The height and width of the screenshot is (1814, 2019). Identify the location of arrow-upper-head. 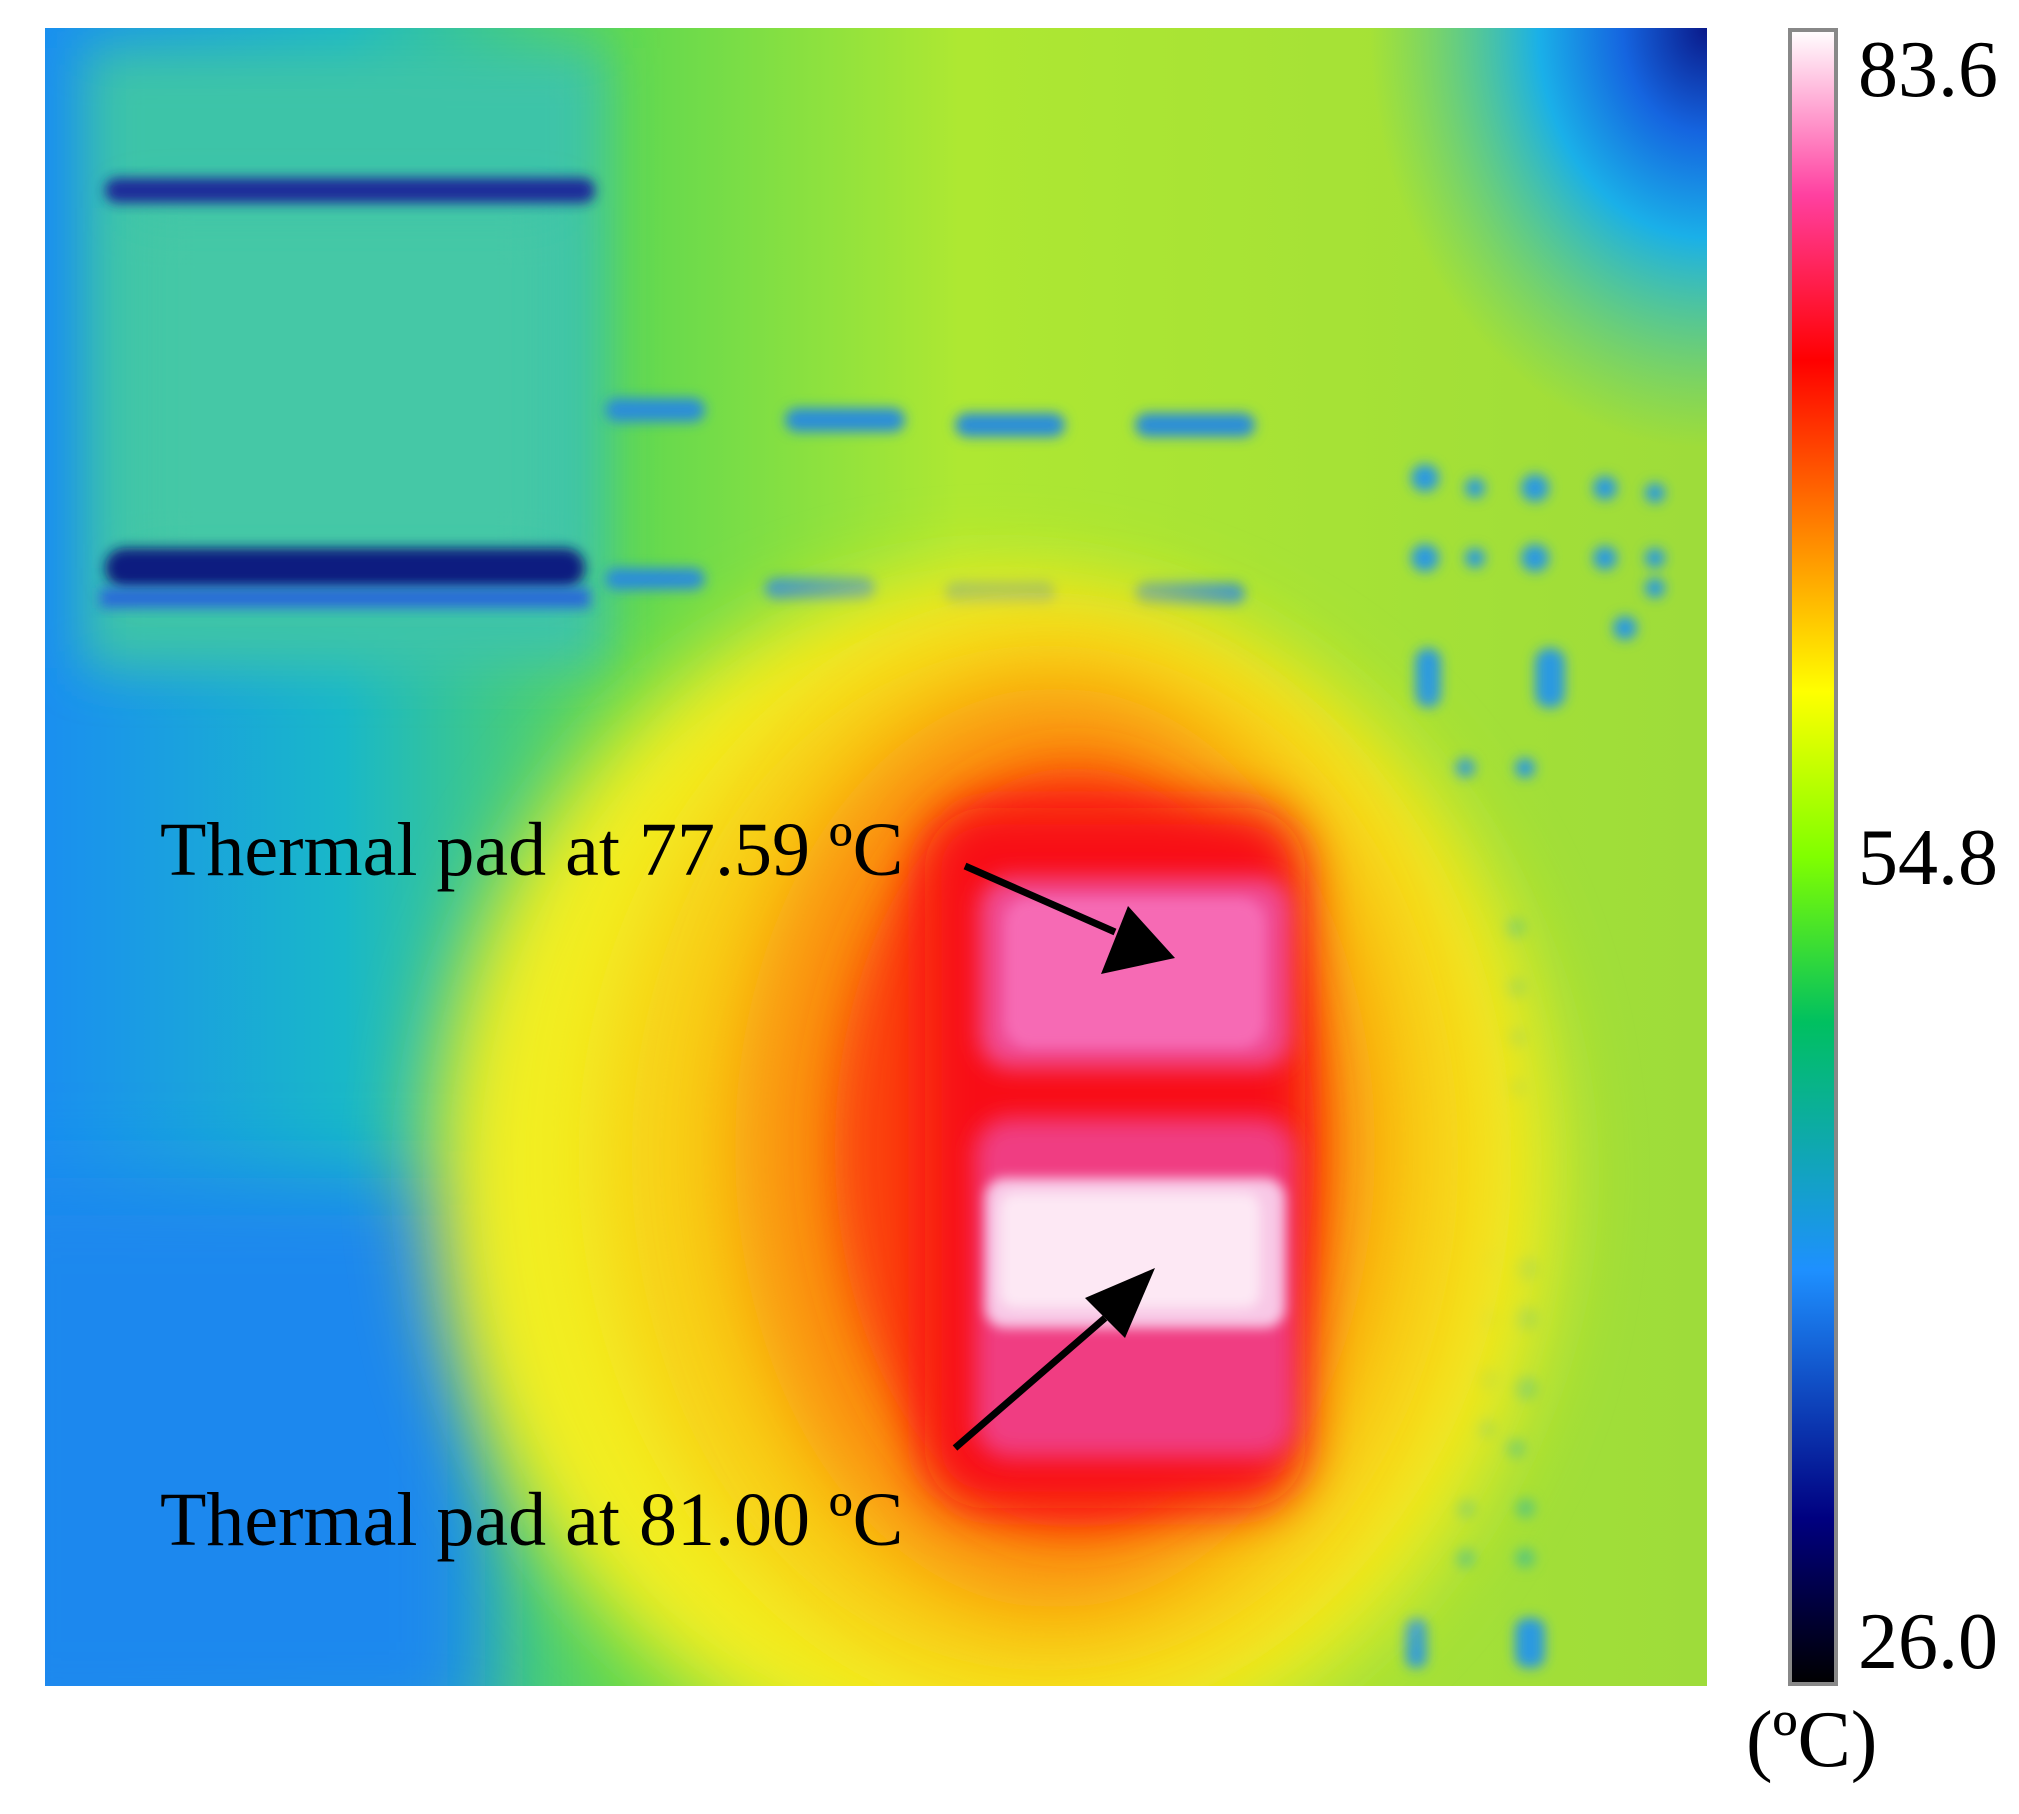
(1138, 940).